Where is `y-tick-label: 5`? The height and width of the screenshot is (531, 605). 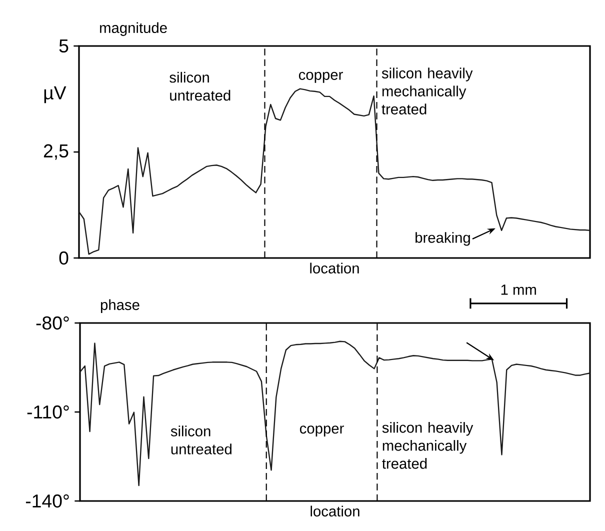
y-tick-label: 5 is located at coordinates (63, 46).